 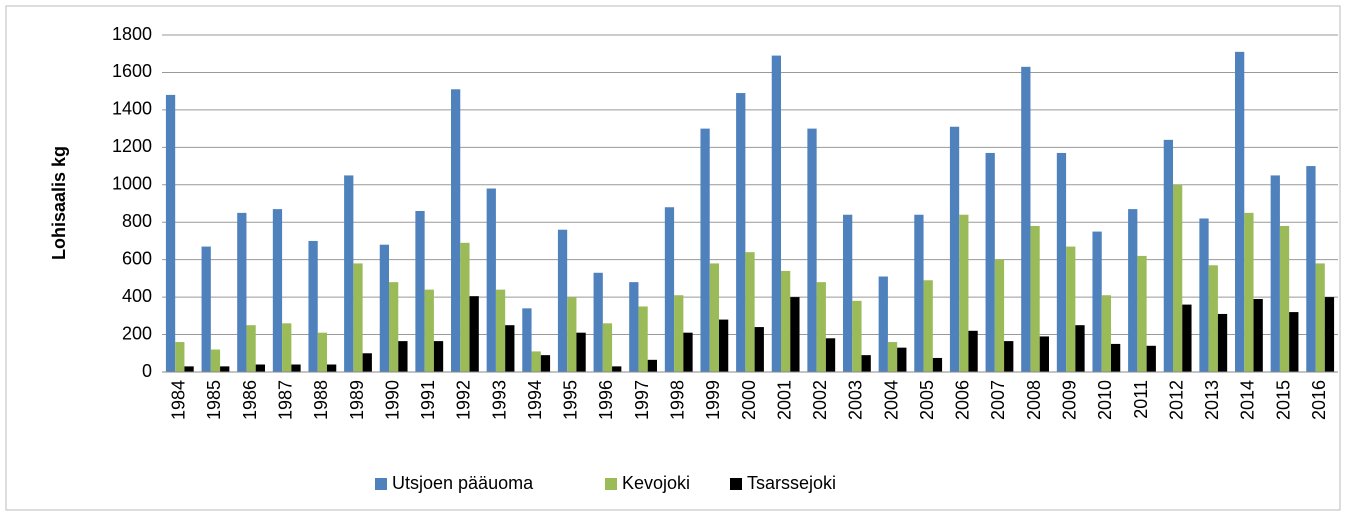 I want to click on y-tick-label: 600, so click(x=137, y=258).